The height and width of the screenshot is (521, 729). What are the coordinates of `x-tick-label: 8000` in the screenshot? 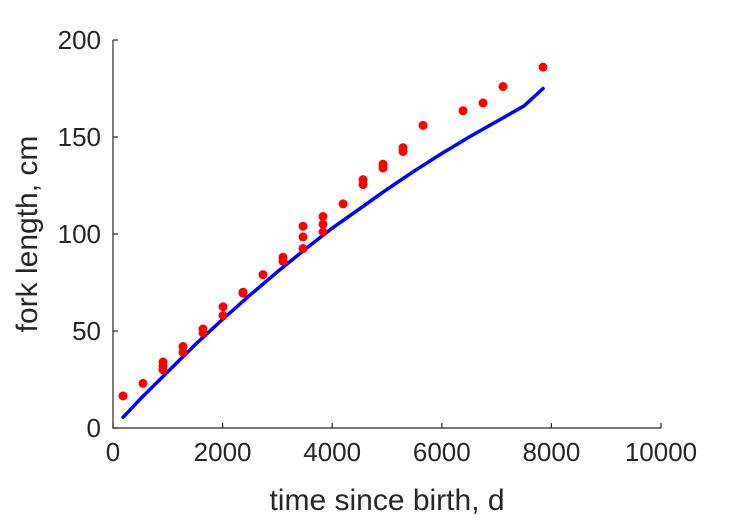 It's located at (551, 452).